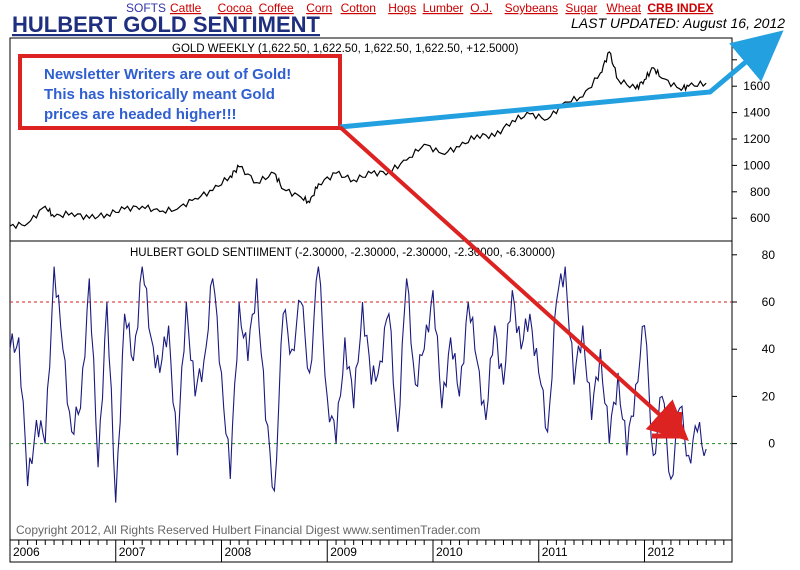  I want to click on x-label-2012: 2012, so click(661, 552).